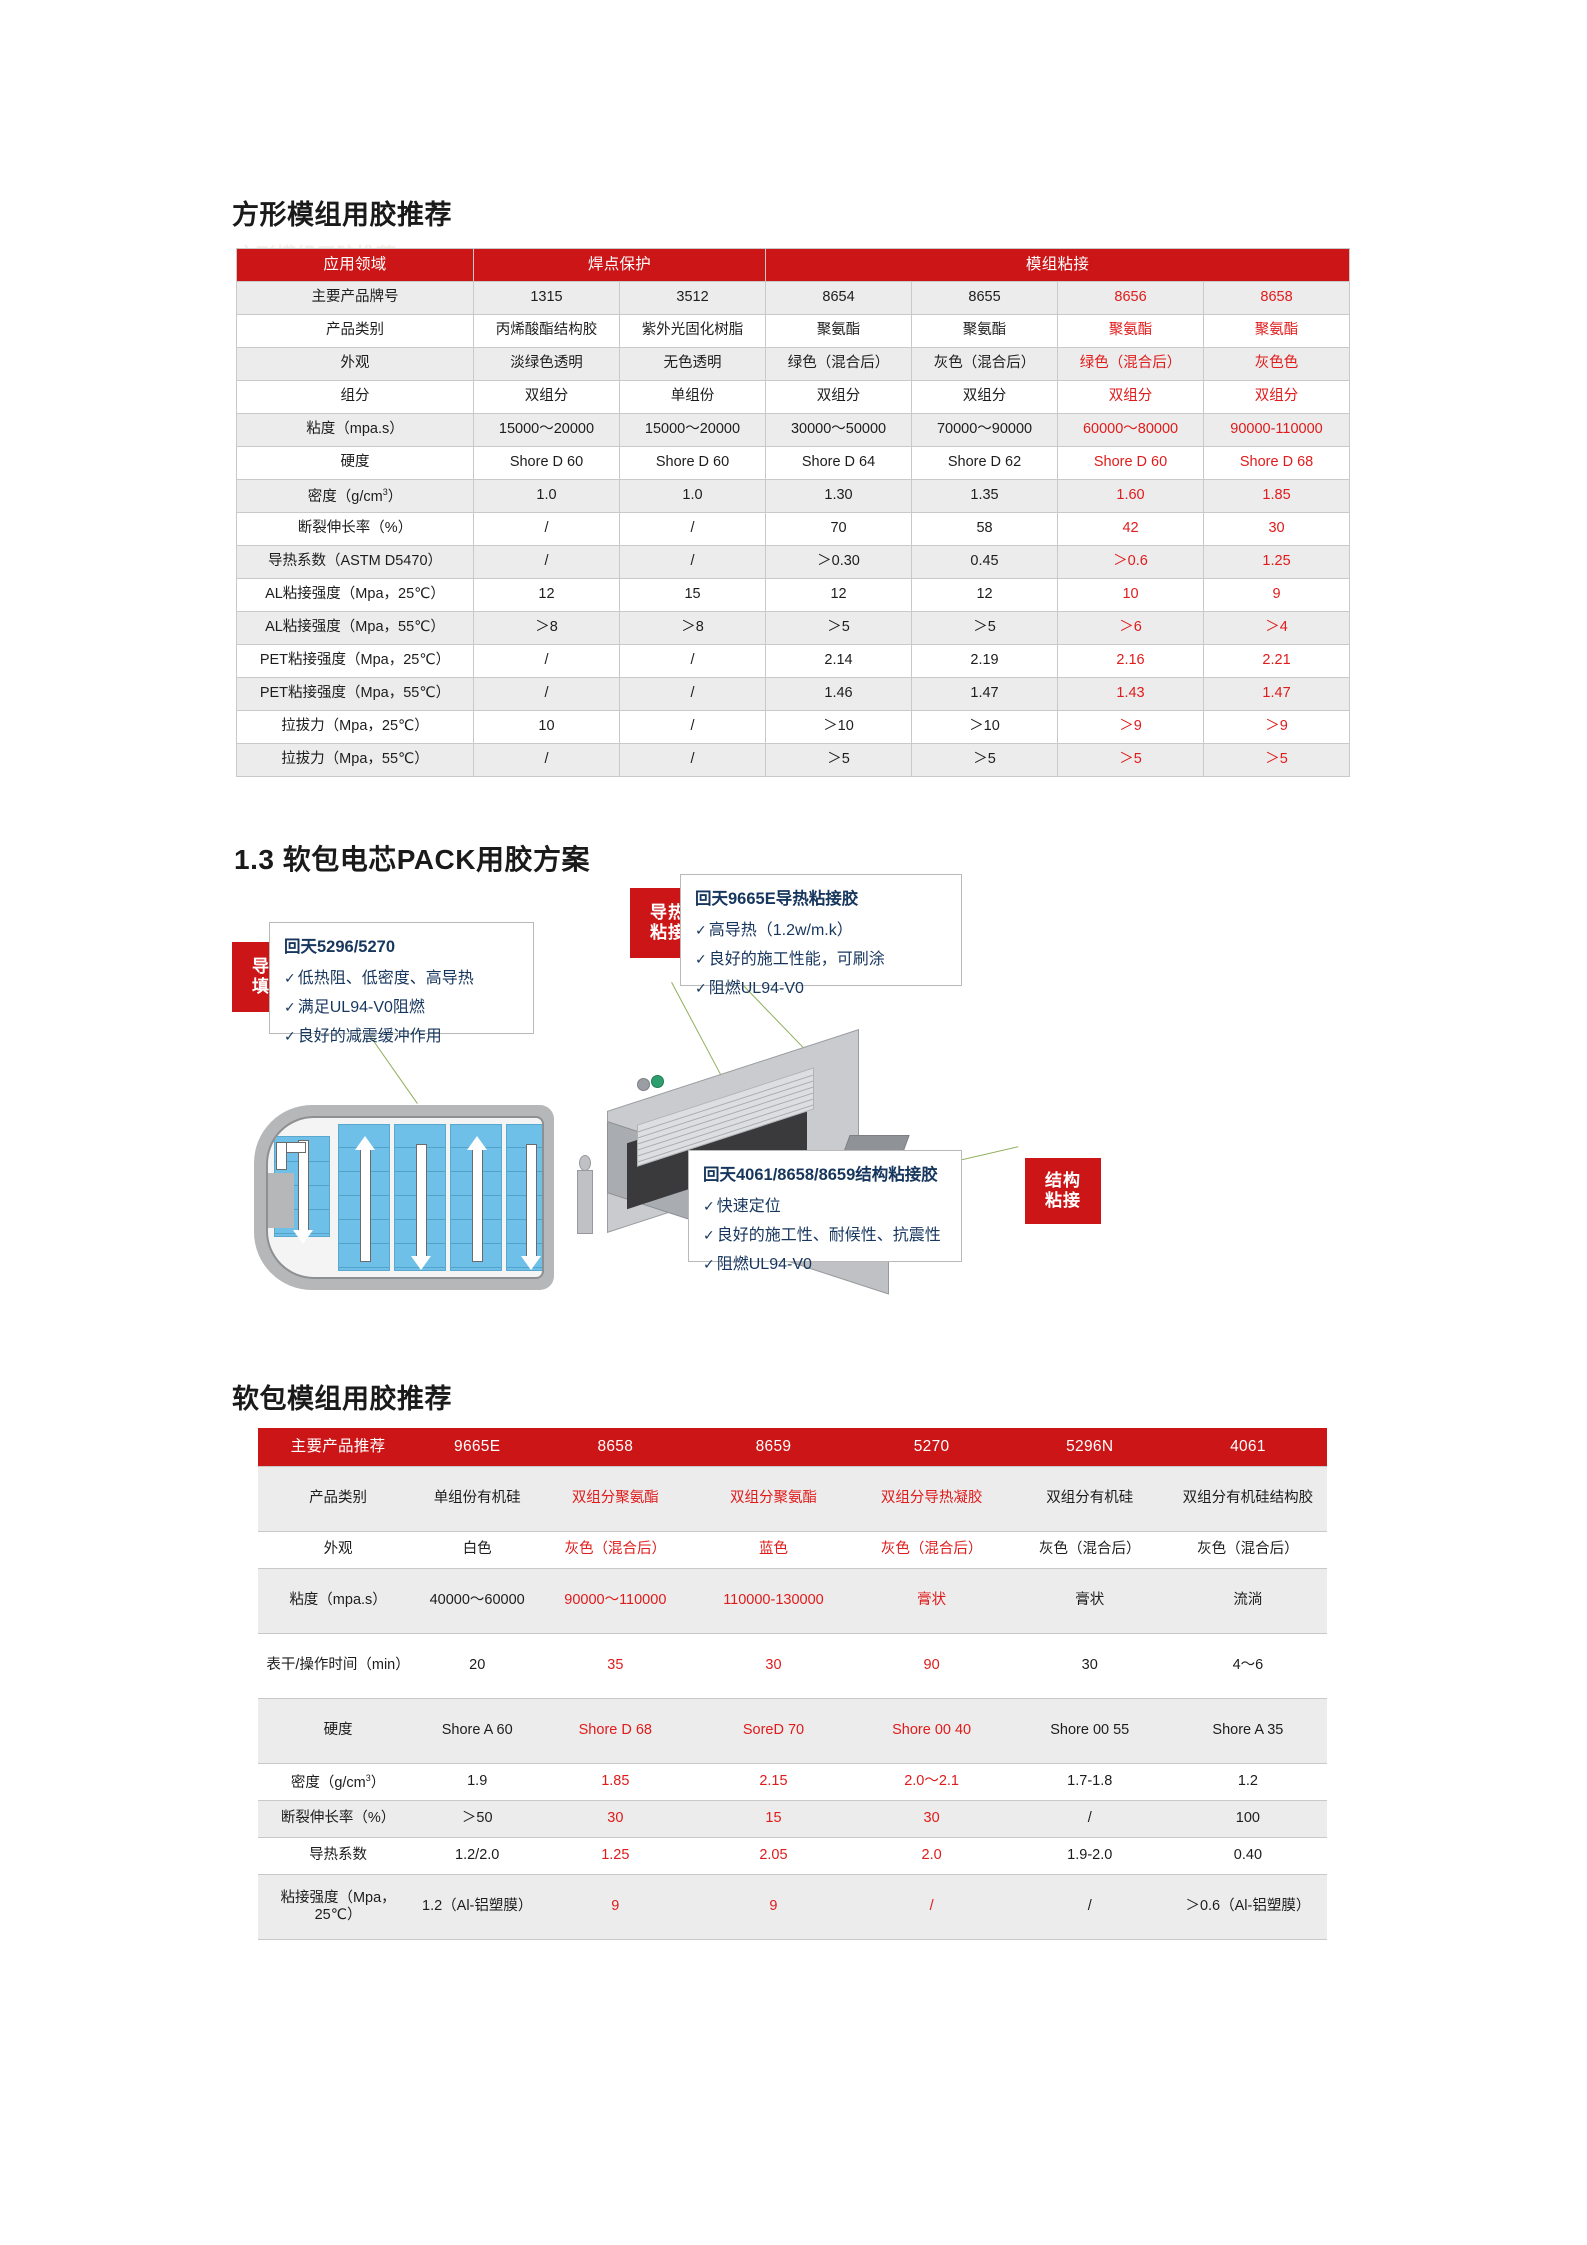 Image resolution: width=1587 pixels, height=2245 pixels. Describe the element at coordinates (1131, 430) in the screenshot. I see `table-cell: 60000～80000` at that location.